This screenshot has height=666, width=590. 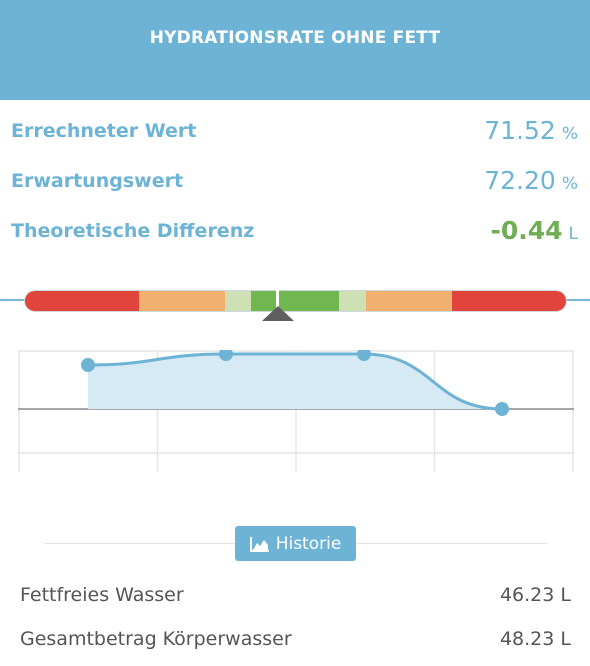 I want to click on range-scale-bar, so click(x=295, y=301).